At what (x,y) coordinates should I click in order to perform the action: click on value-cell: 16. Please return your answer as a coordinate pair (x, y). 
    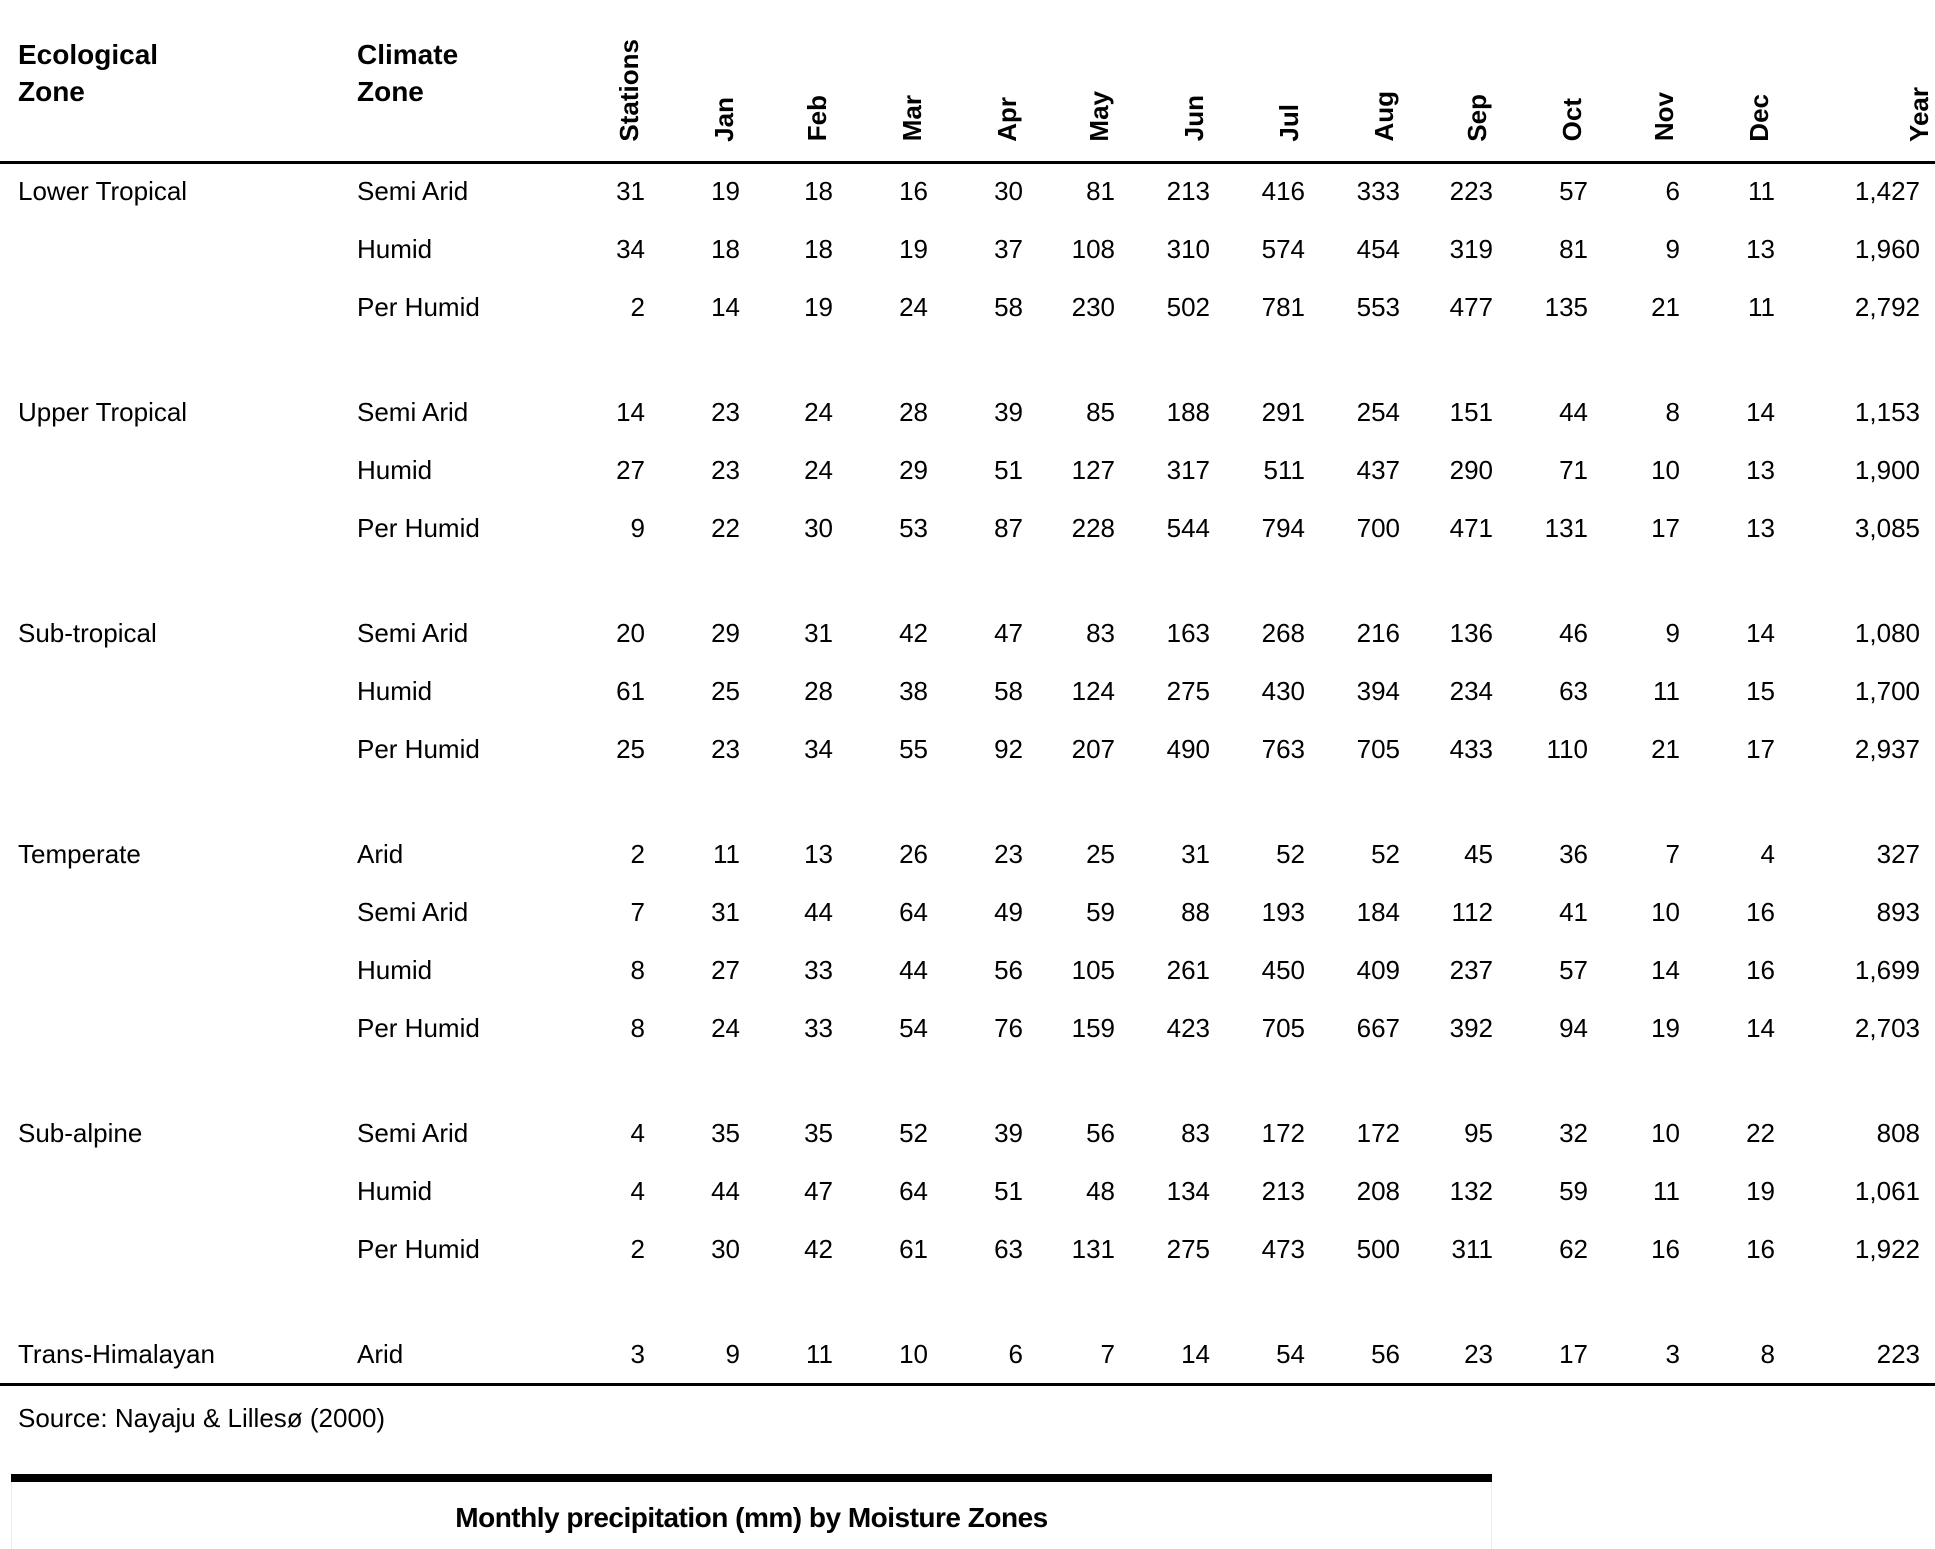
    Looking at the image, I should click on (1665, 1248).